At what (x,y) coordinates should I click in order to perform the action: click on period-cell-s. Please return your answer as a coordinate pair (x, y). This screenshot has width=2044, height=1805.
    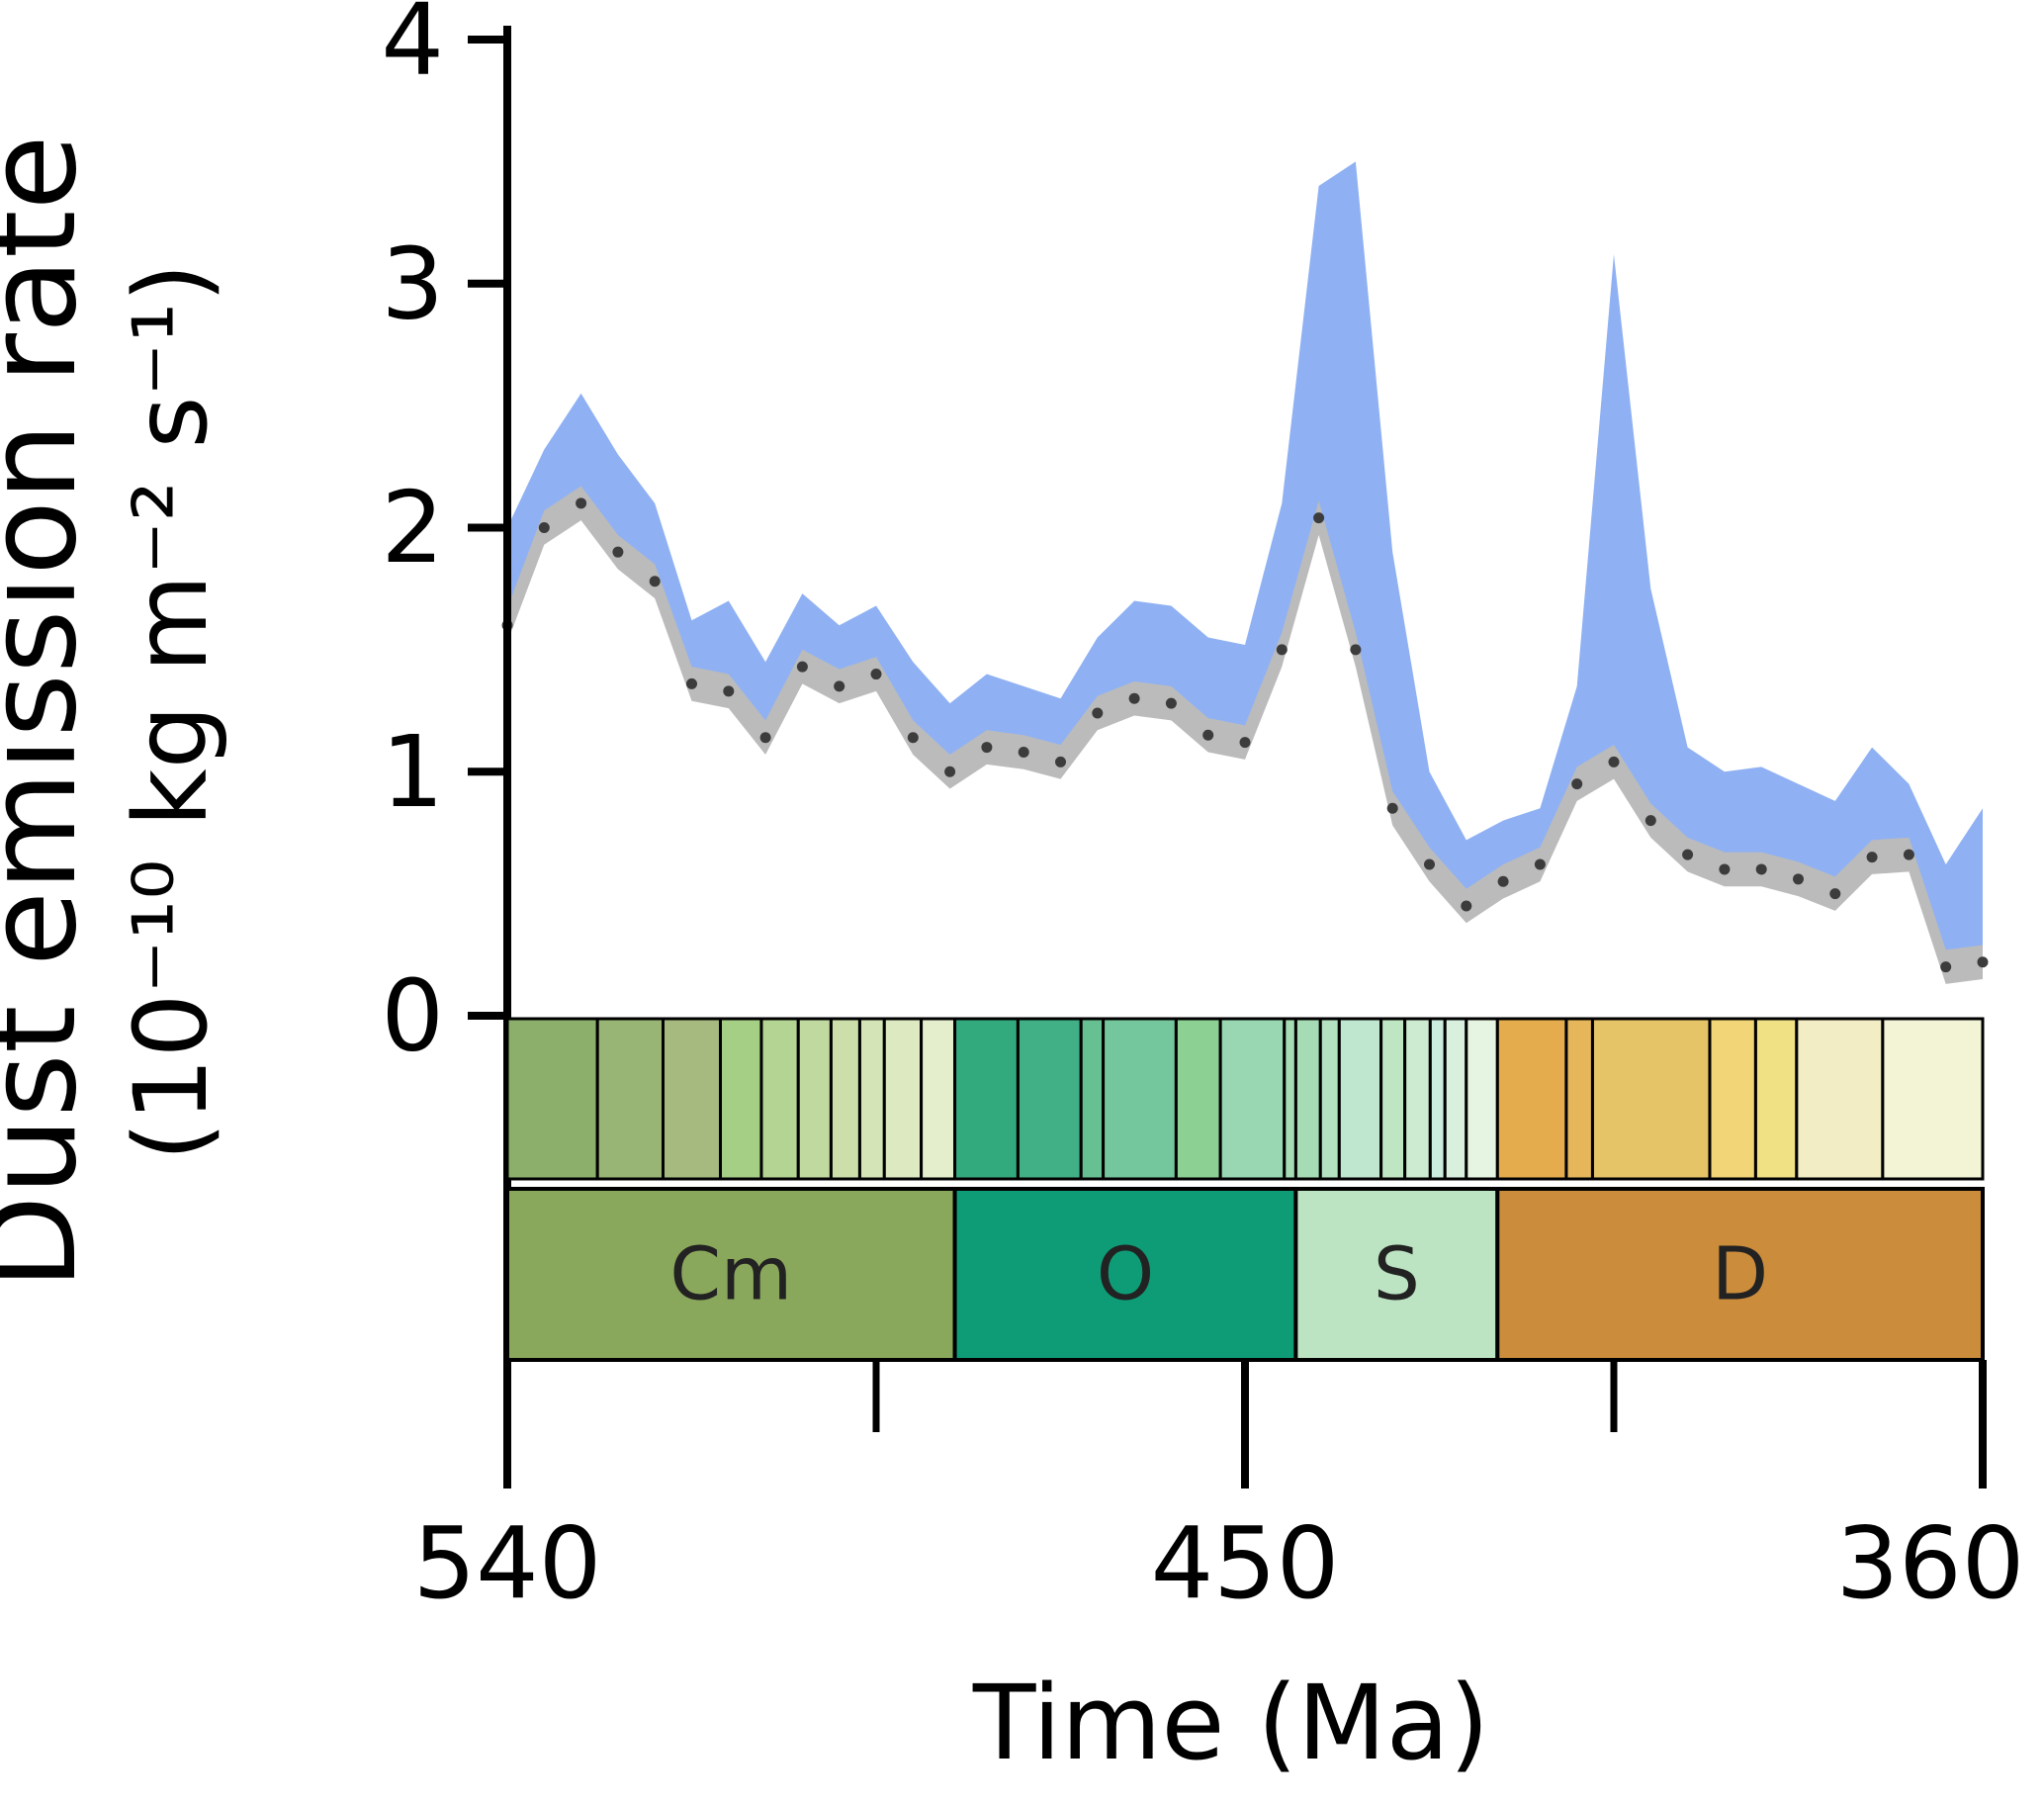
    Looking at the image, I should click on (1396, 1274).